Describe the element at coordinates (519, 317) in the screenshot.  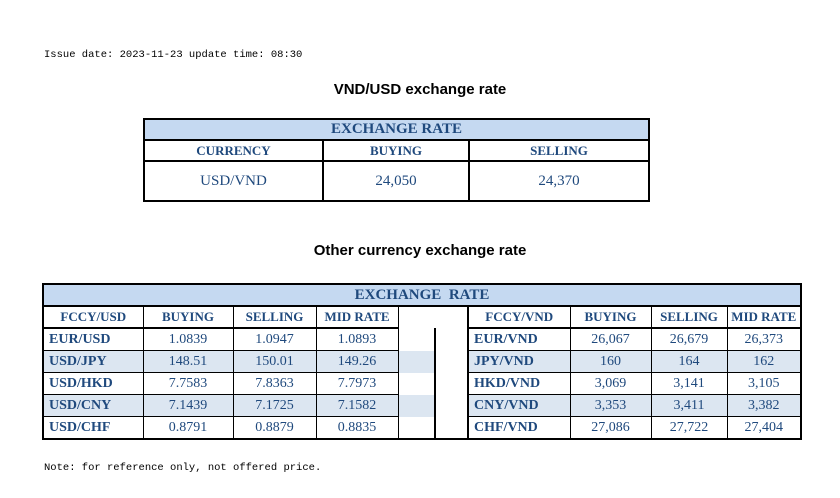
I see `column-header-fccy-vnd: FCCY/VND` at that location.